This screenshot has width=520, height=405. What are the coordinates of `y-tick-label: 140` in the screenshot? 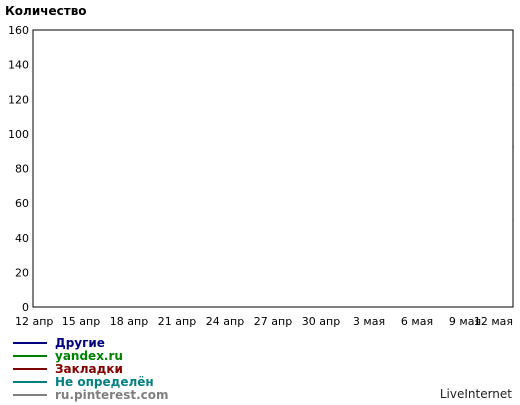 It's located at (18, 65).